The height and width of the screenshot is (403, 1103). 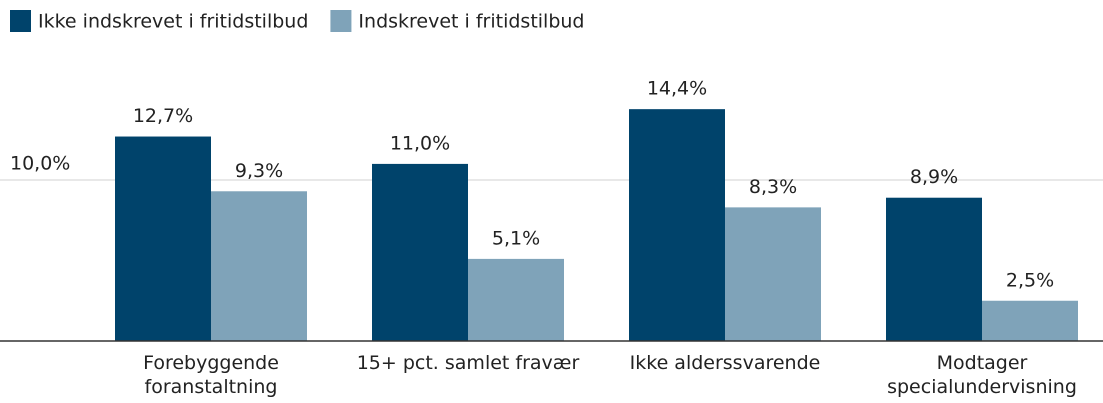 I want to click on data-label: 8,3%, so click(x=773, y=187).